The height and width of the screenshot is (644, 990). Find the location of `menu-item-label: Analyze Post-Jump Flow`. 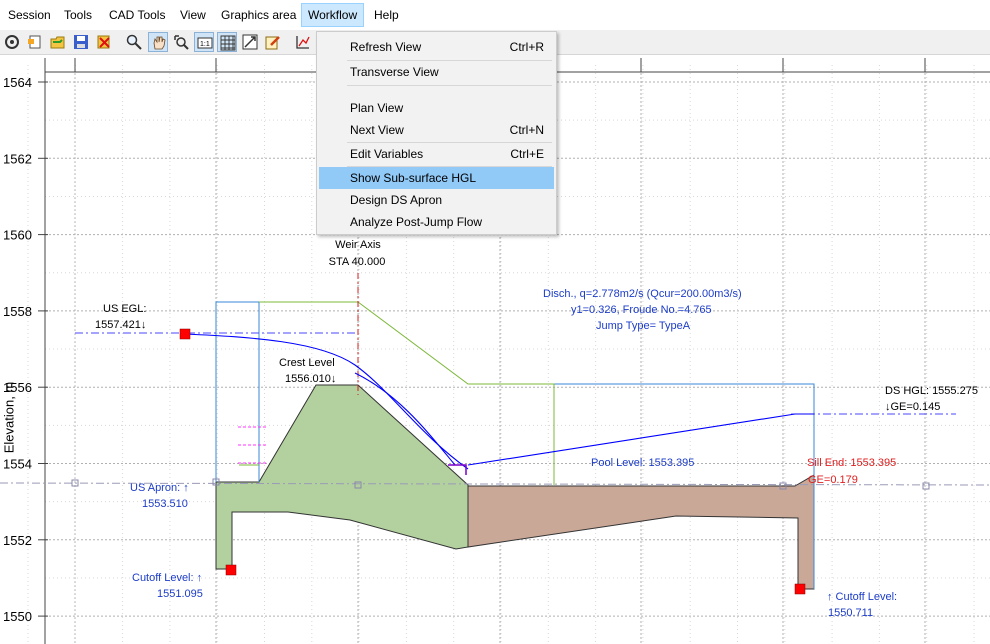

menu-item-label: Analyze Post-Jump Flow is located at coordinates (416, 222).